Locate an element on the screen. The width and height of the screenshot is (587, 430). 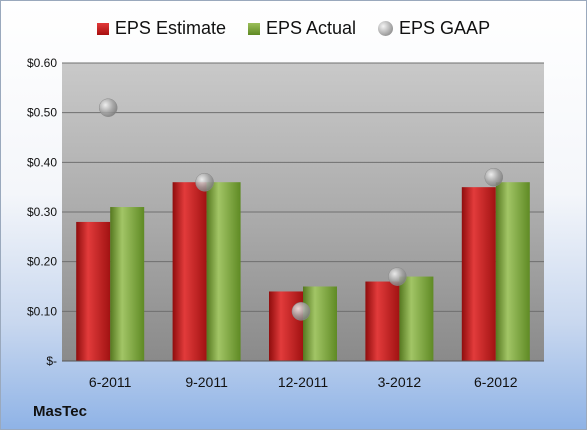
y-axis: $- $0.10 $0.20 $0.30 $0.40 $0.50 $0.60 is located at coordinates (42, 212).